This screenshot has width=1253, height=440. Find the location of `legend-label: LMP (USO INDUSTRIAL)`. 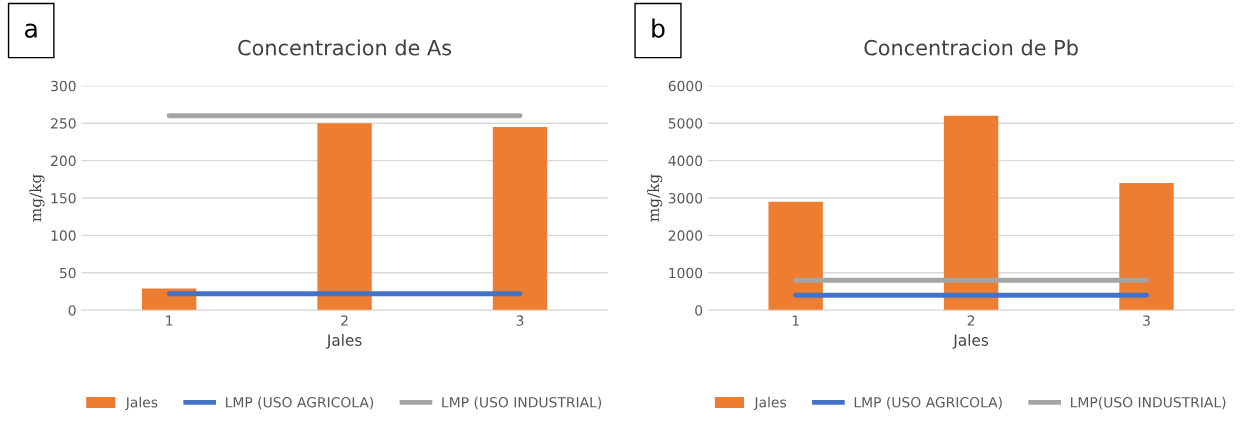

legend-label: LMP (USO INDUSTRIAL) is located at coordinates (522, 403).